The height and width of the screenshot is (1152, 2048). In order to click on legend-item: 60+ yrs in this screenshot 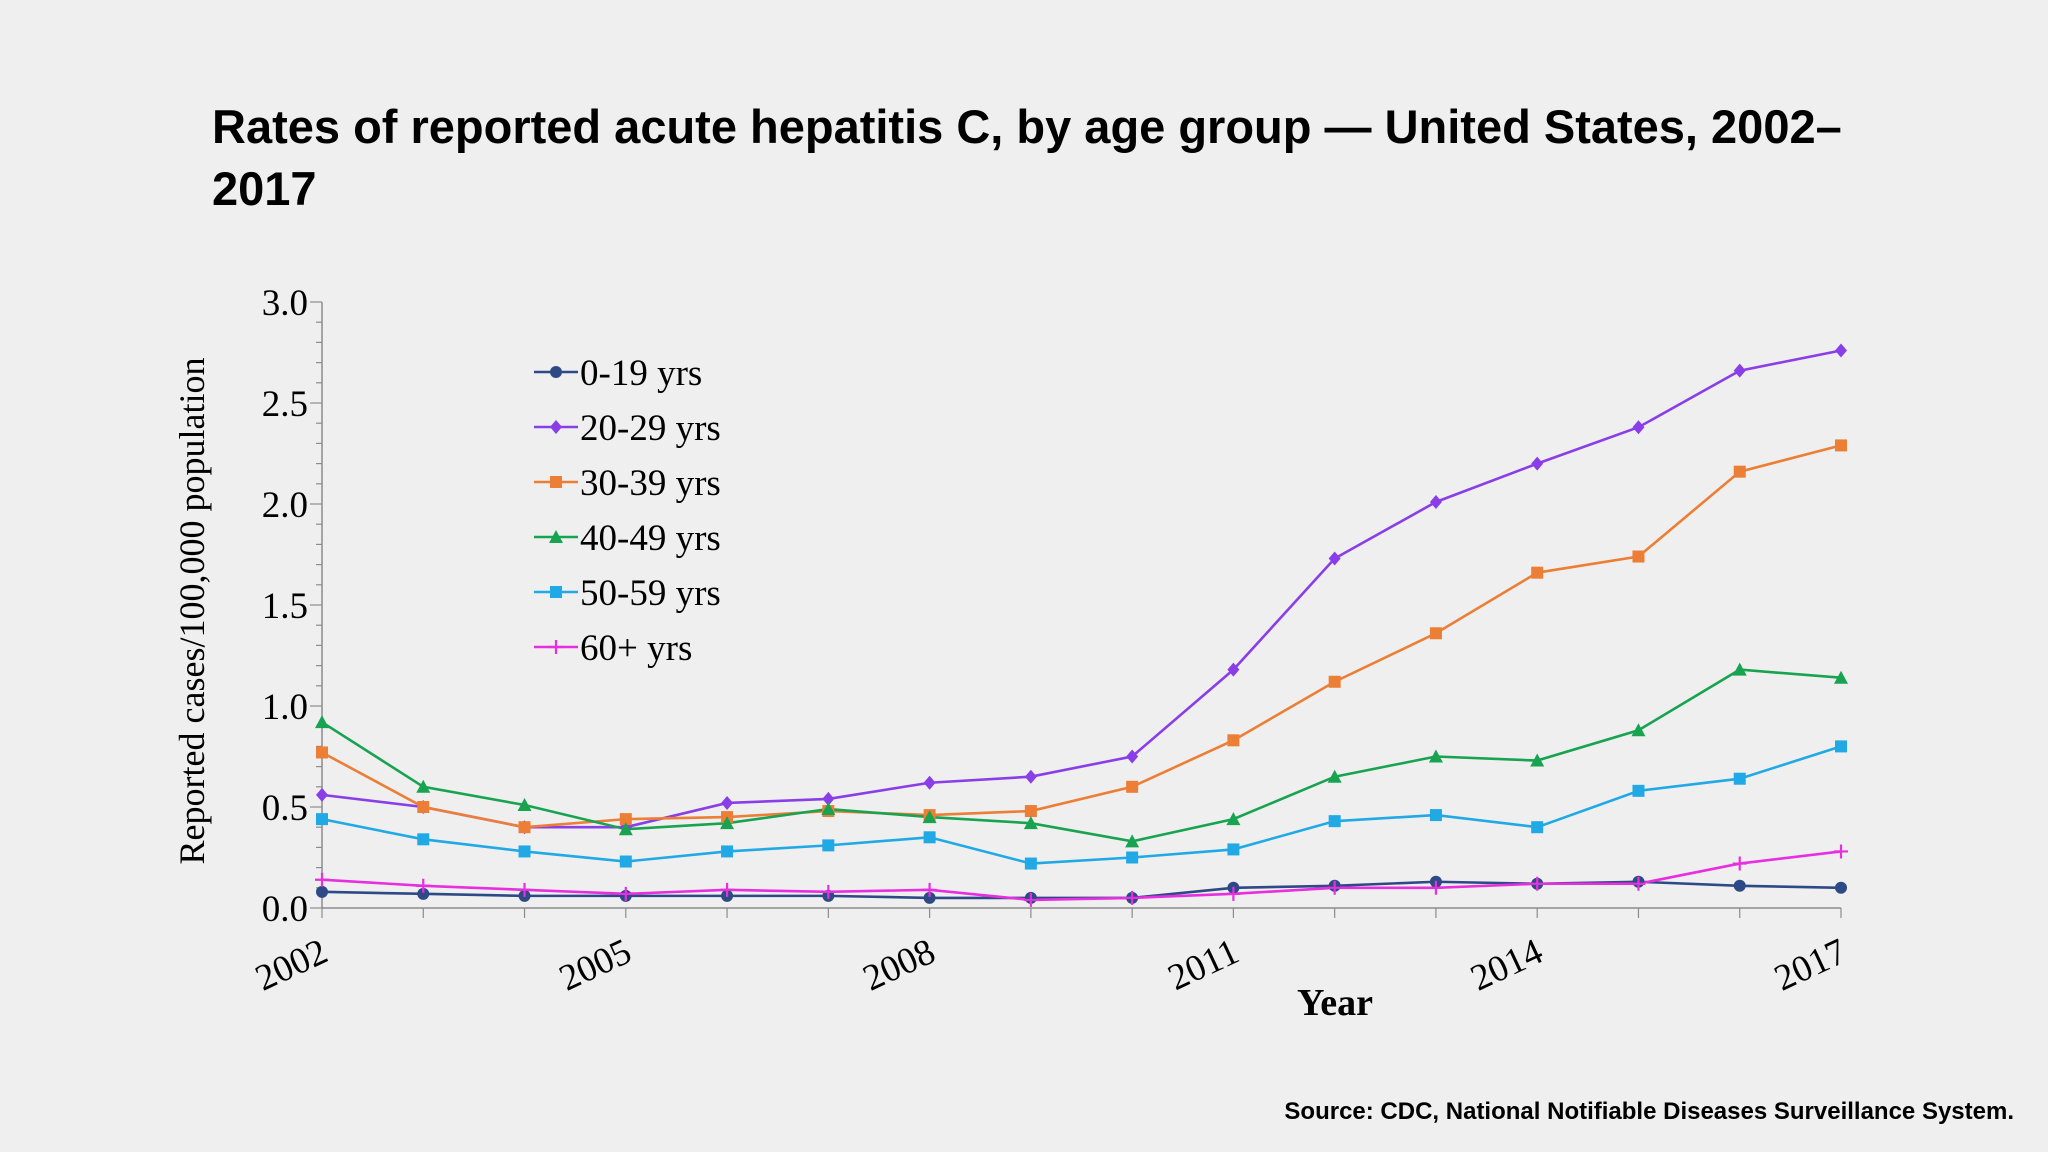, I will do `click(613, 648)`.